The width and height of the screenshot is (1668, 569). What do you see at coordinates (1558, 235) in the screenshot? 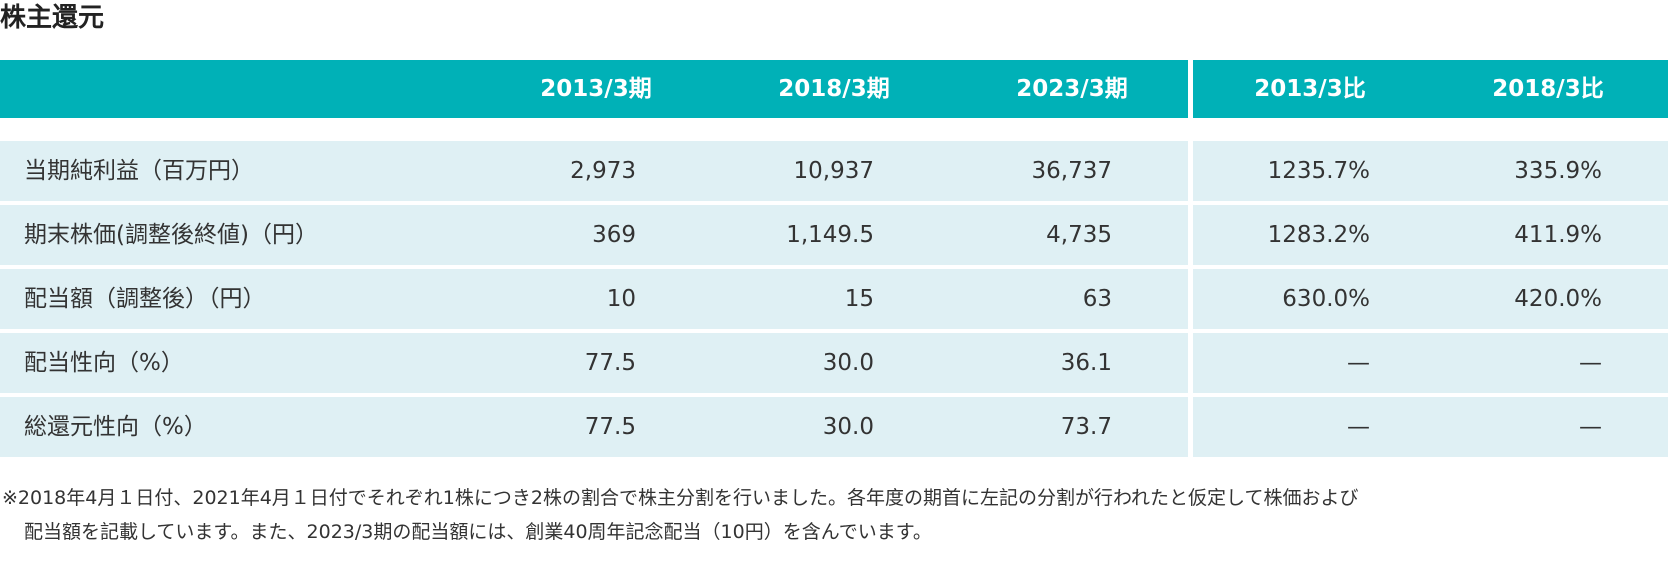
I see `cell-2018-3-ratio: 411.9%` at bounding box center [1558, 235].